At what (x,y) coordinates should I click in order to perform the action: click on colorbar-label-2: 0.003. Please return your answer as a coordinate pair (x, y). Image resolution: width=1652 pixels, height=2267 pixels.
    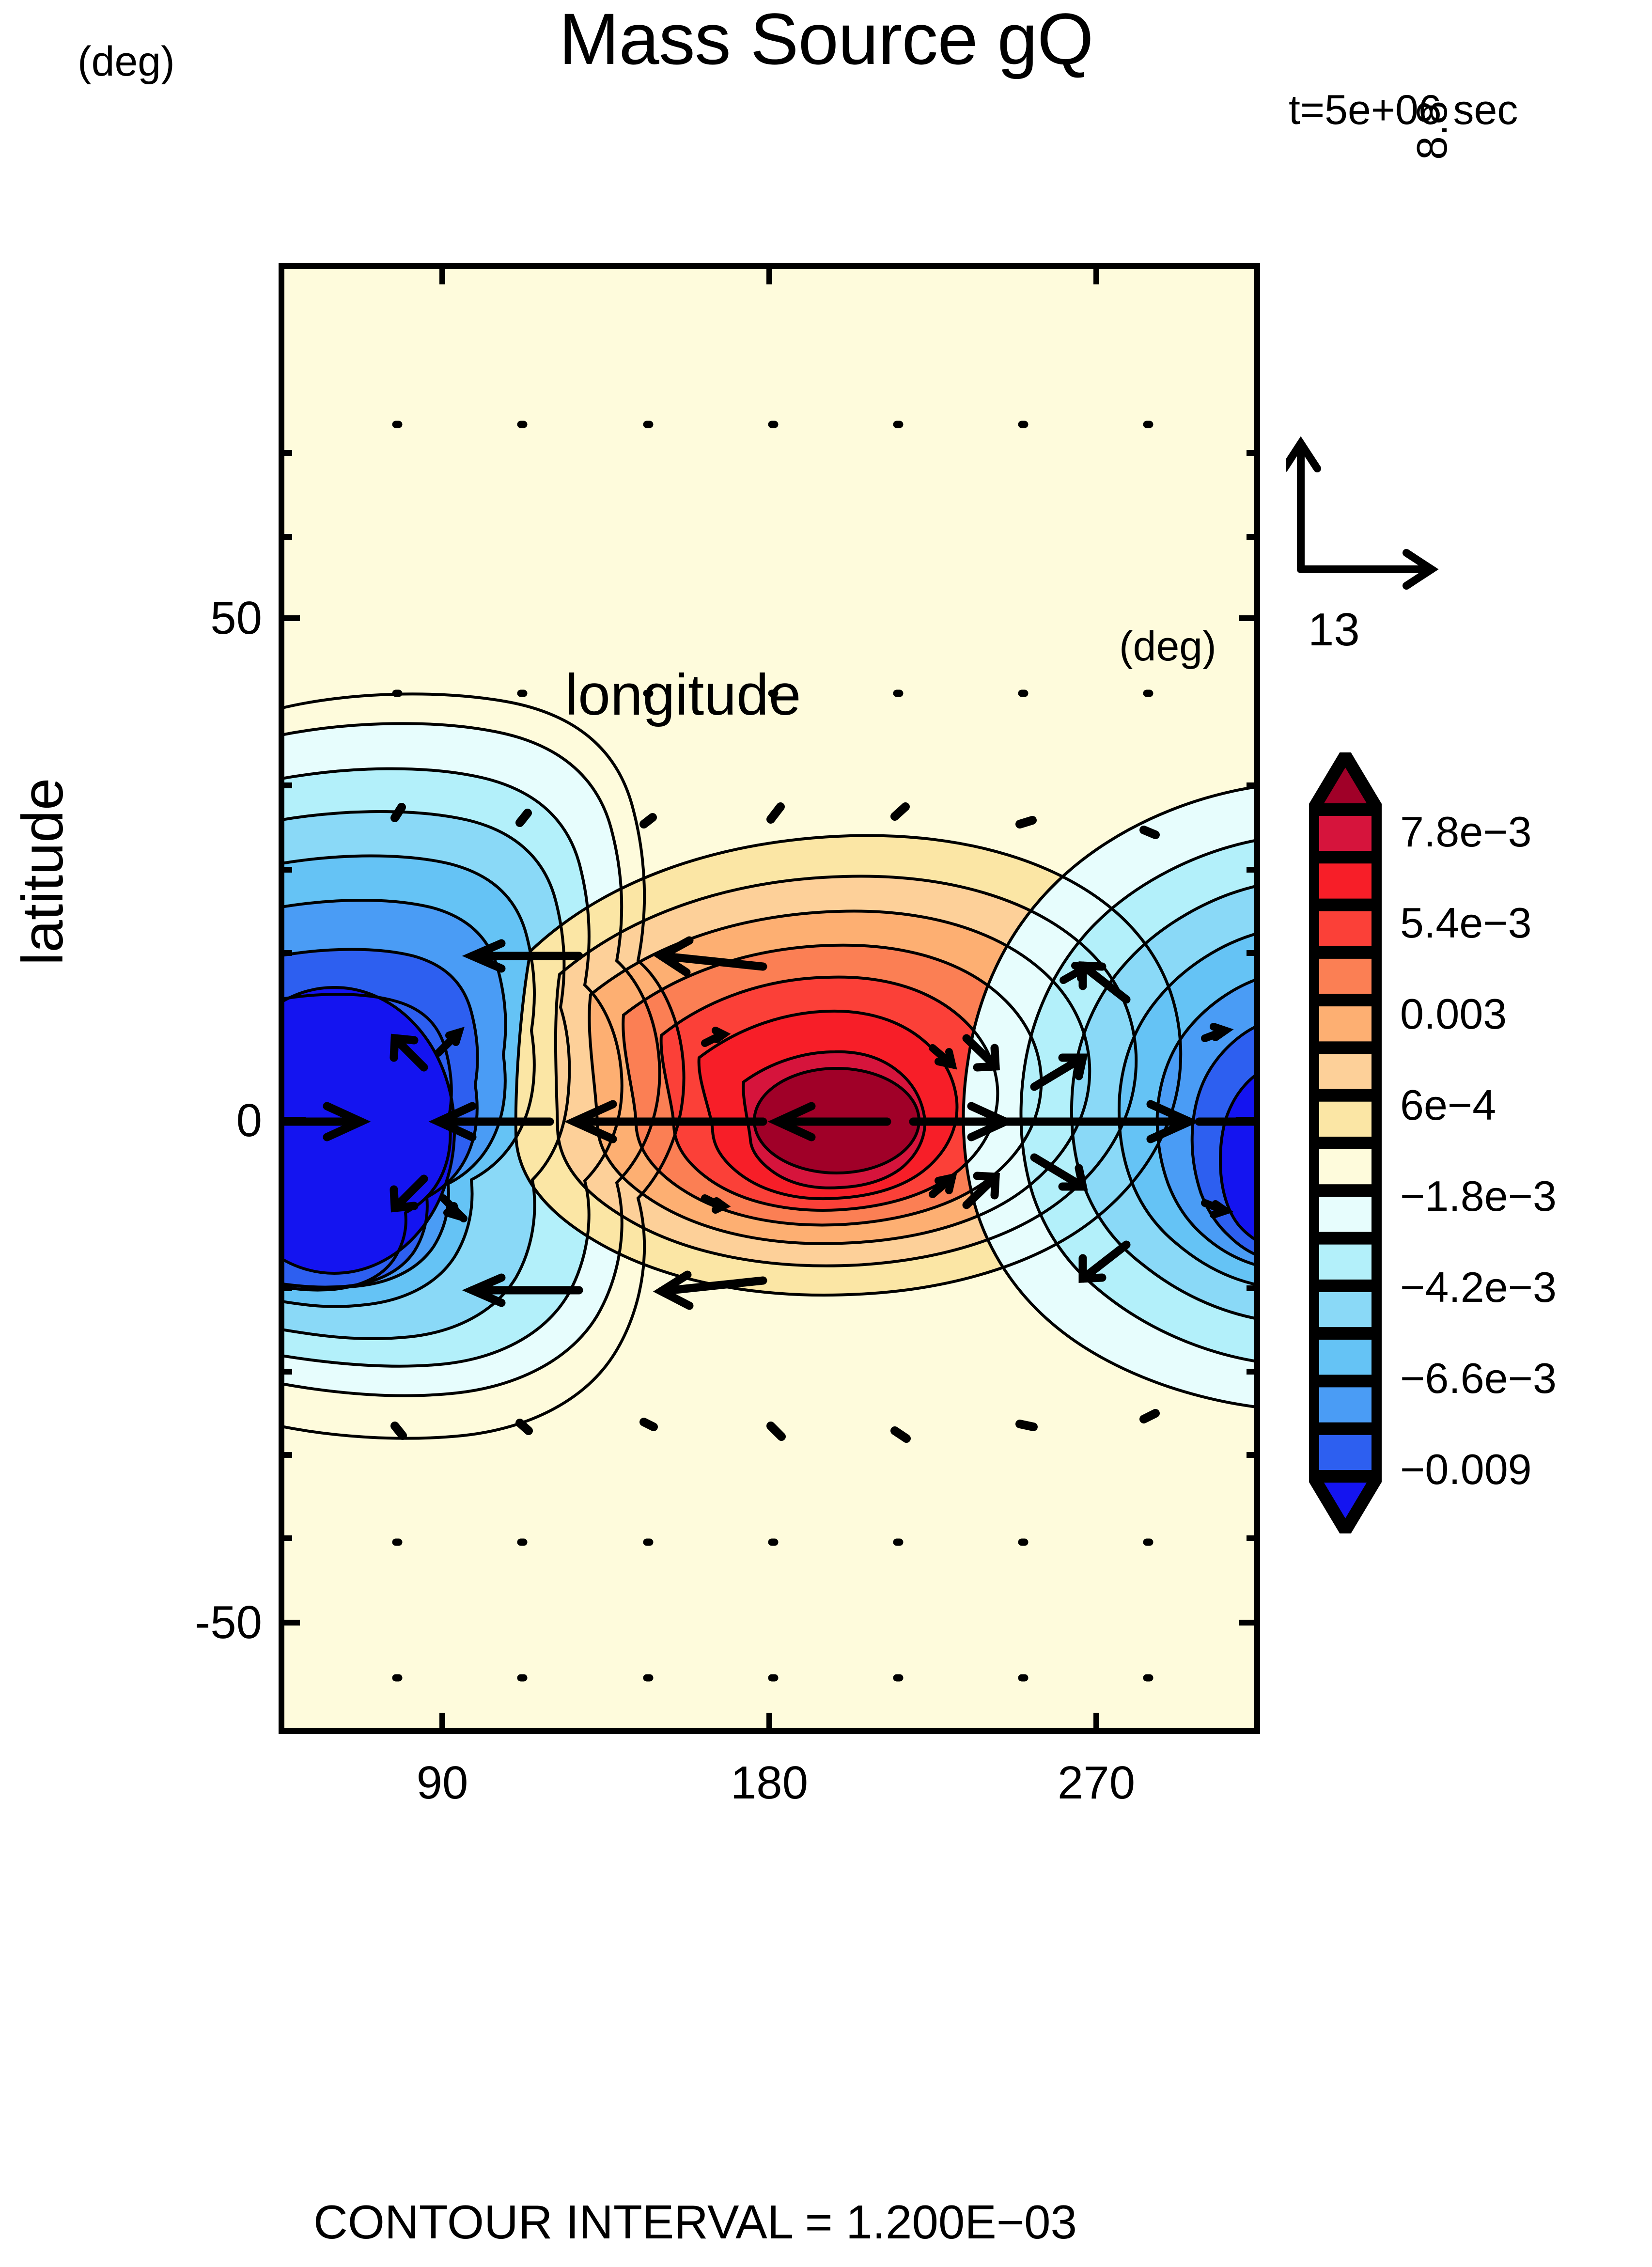
    Looking at the image, I should click on (1453, 1014).